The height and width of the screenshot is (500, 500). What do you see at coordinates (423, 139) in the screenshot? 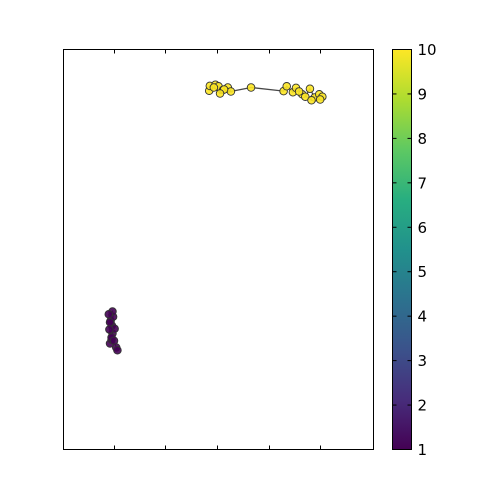
I see `colorbar-tick-label: 8` at bounding box center [423, 139].